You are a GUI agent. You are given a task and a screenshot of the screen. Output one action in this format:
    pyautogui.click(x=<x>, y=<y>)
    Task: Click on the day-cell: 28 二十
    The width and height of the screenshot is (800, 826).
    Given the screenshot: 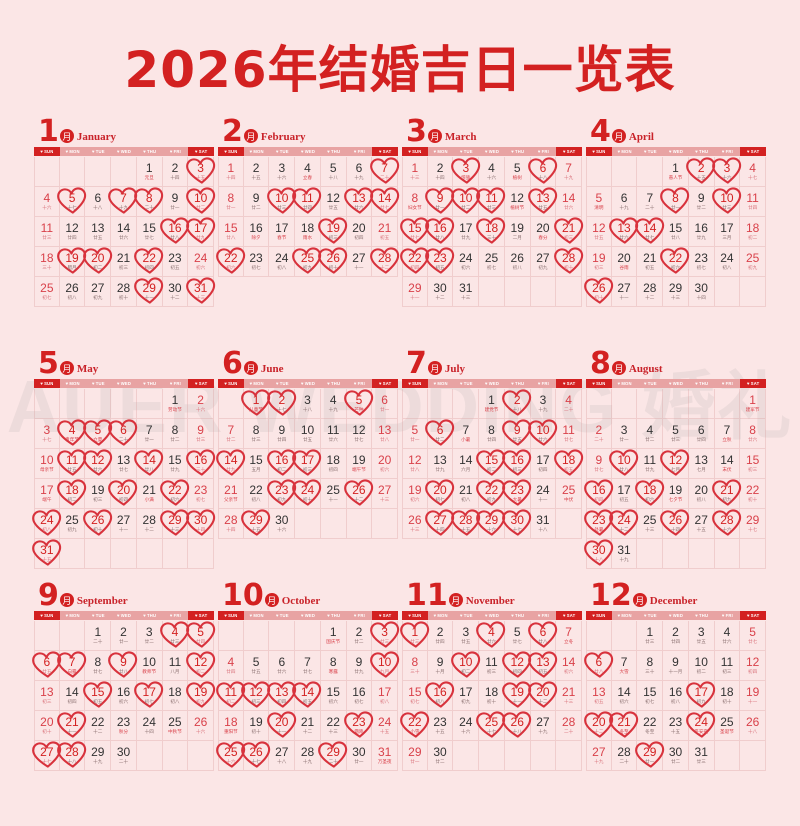 What is the action you would take?
    pyautogui.click(x=569, y=726)
    